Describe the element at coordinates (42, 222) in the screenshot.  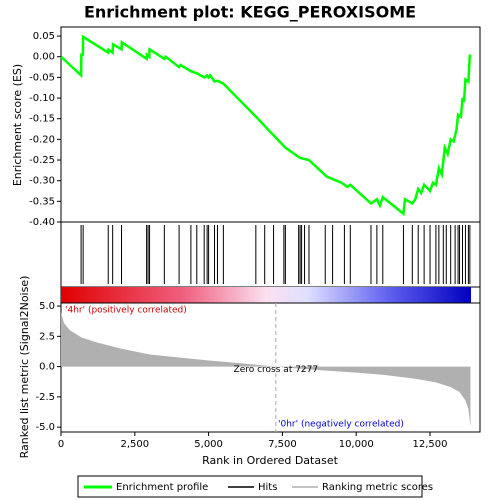
I see `y-tick-label: -0.40` at that location.